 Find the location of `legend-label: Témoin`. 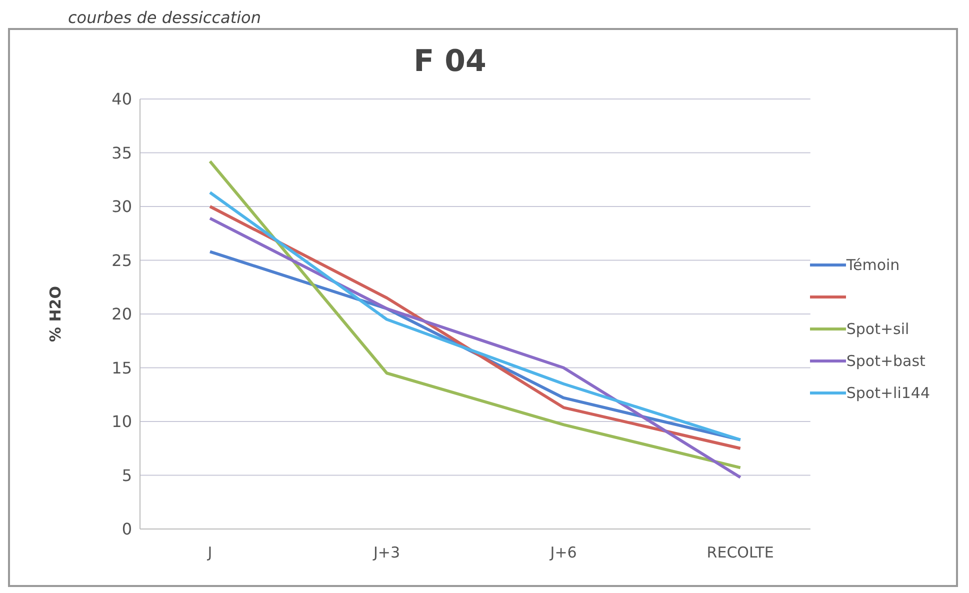

legend-label: Témoin is located at coordinates (873, 265).